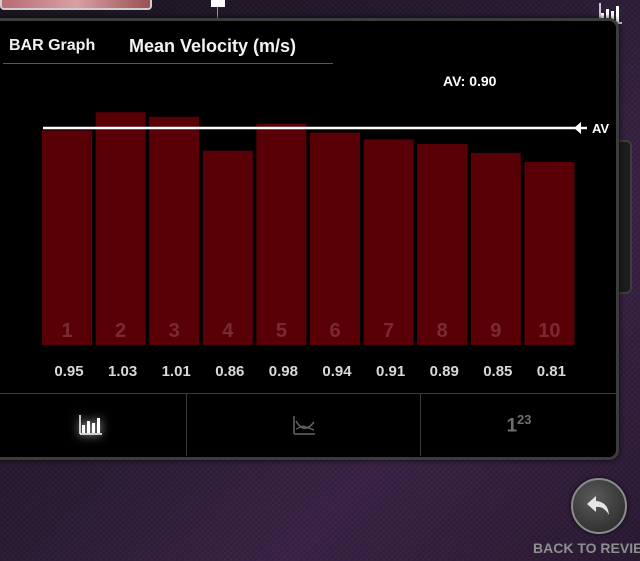 The height and width of the screenshot is (561, 640). What do you see at coordinates (337, 371) in the screenshot?
I see `bar-value-label: 0.94` at bounding box center [337, 371].